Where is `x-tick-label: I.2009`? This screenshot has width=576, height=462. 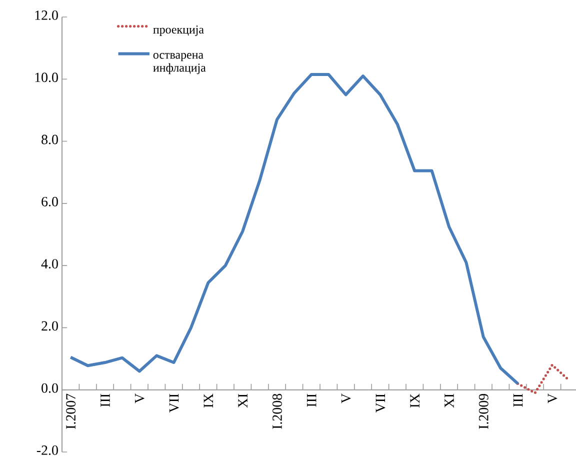 x-tick-label: I.2009 is located at coordinates (483, 411).